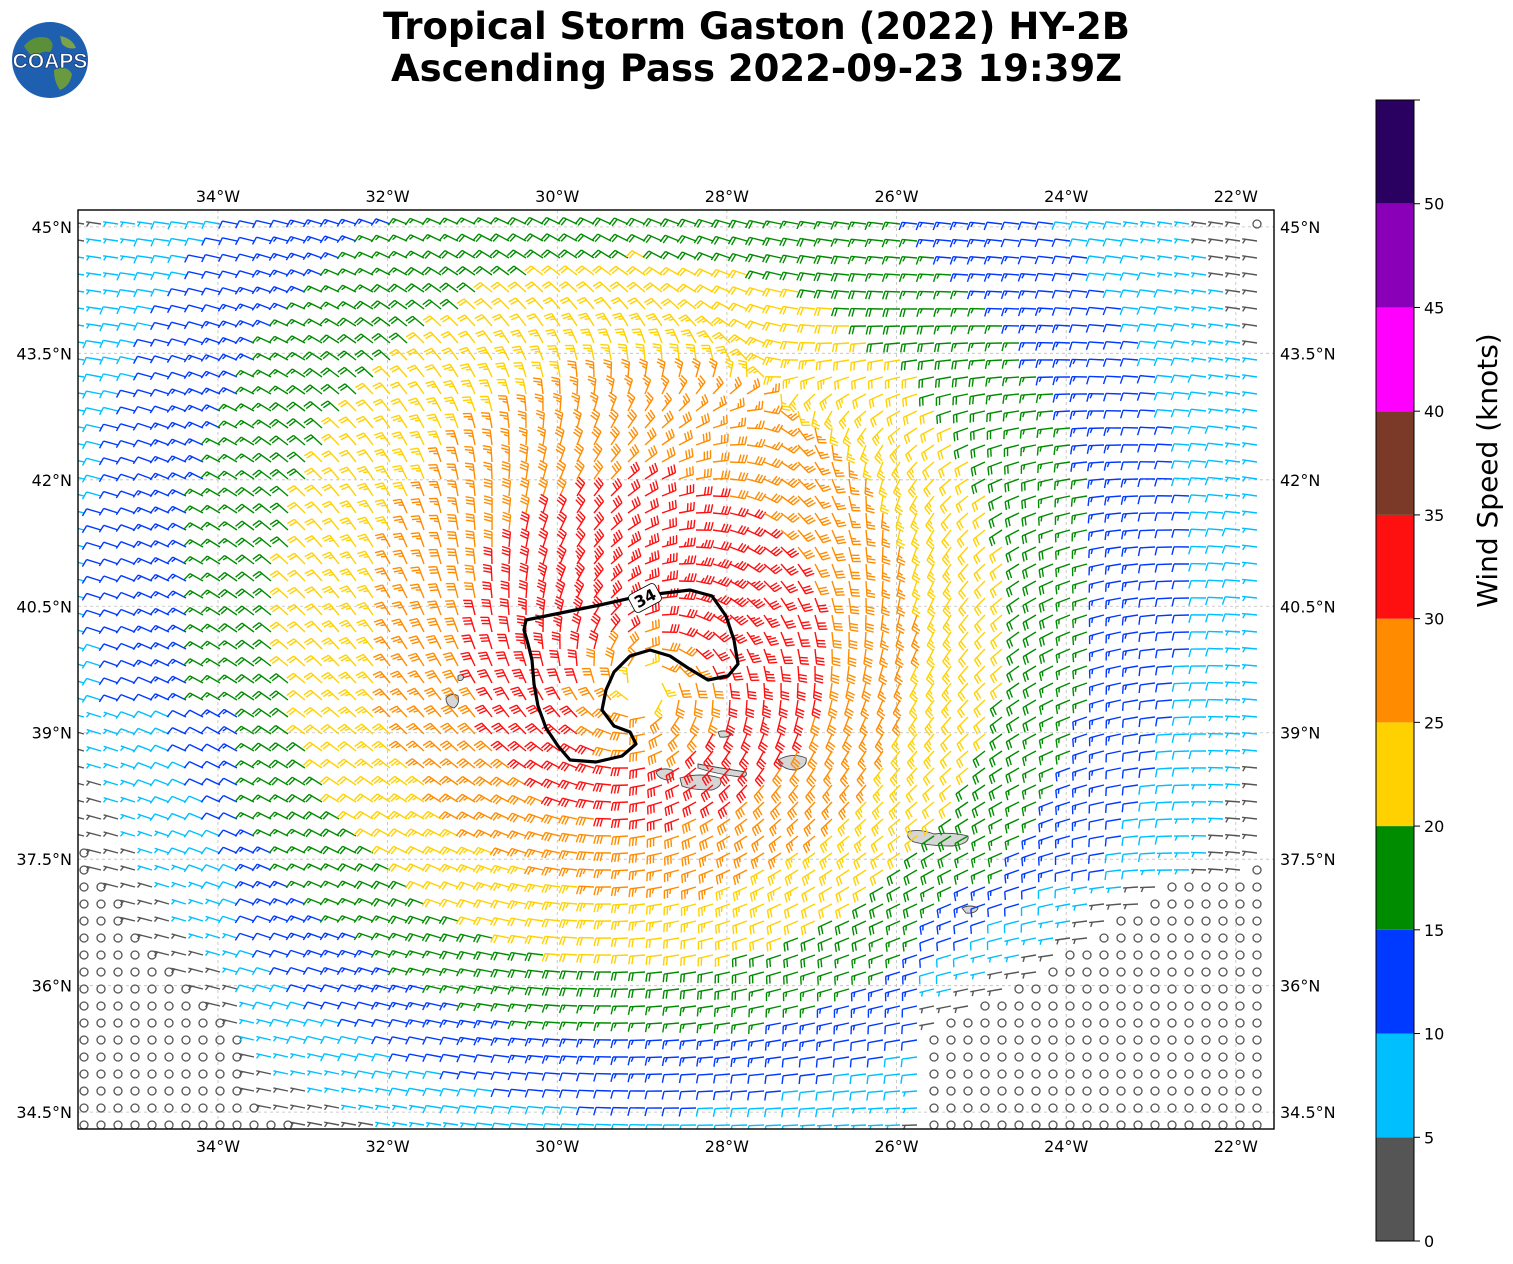 The width and height of the screenshot is (1513, 1264). What do you see at coordinates (727, 1146) in the screenshot?
I see `lon-tick-label-bottom: 28°W` at bounding box center [727, 1146].